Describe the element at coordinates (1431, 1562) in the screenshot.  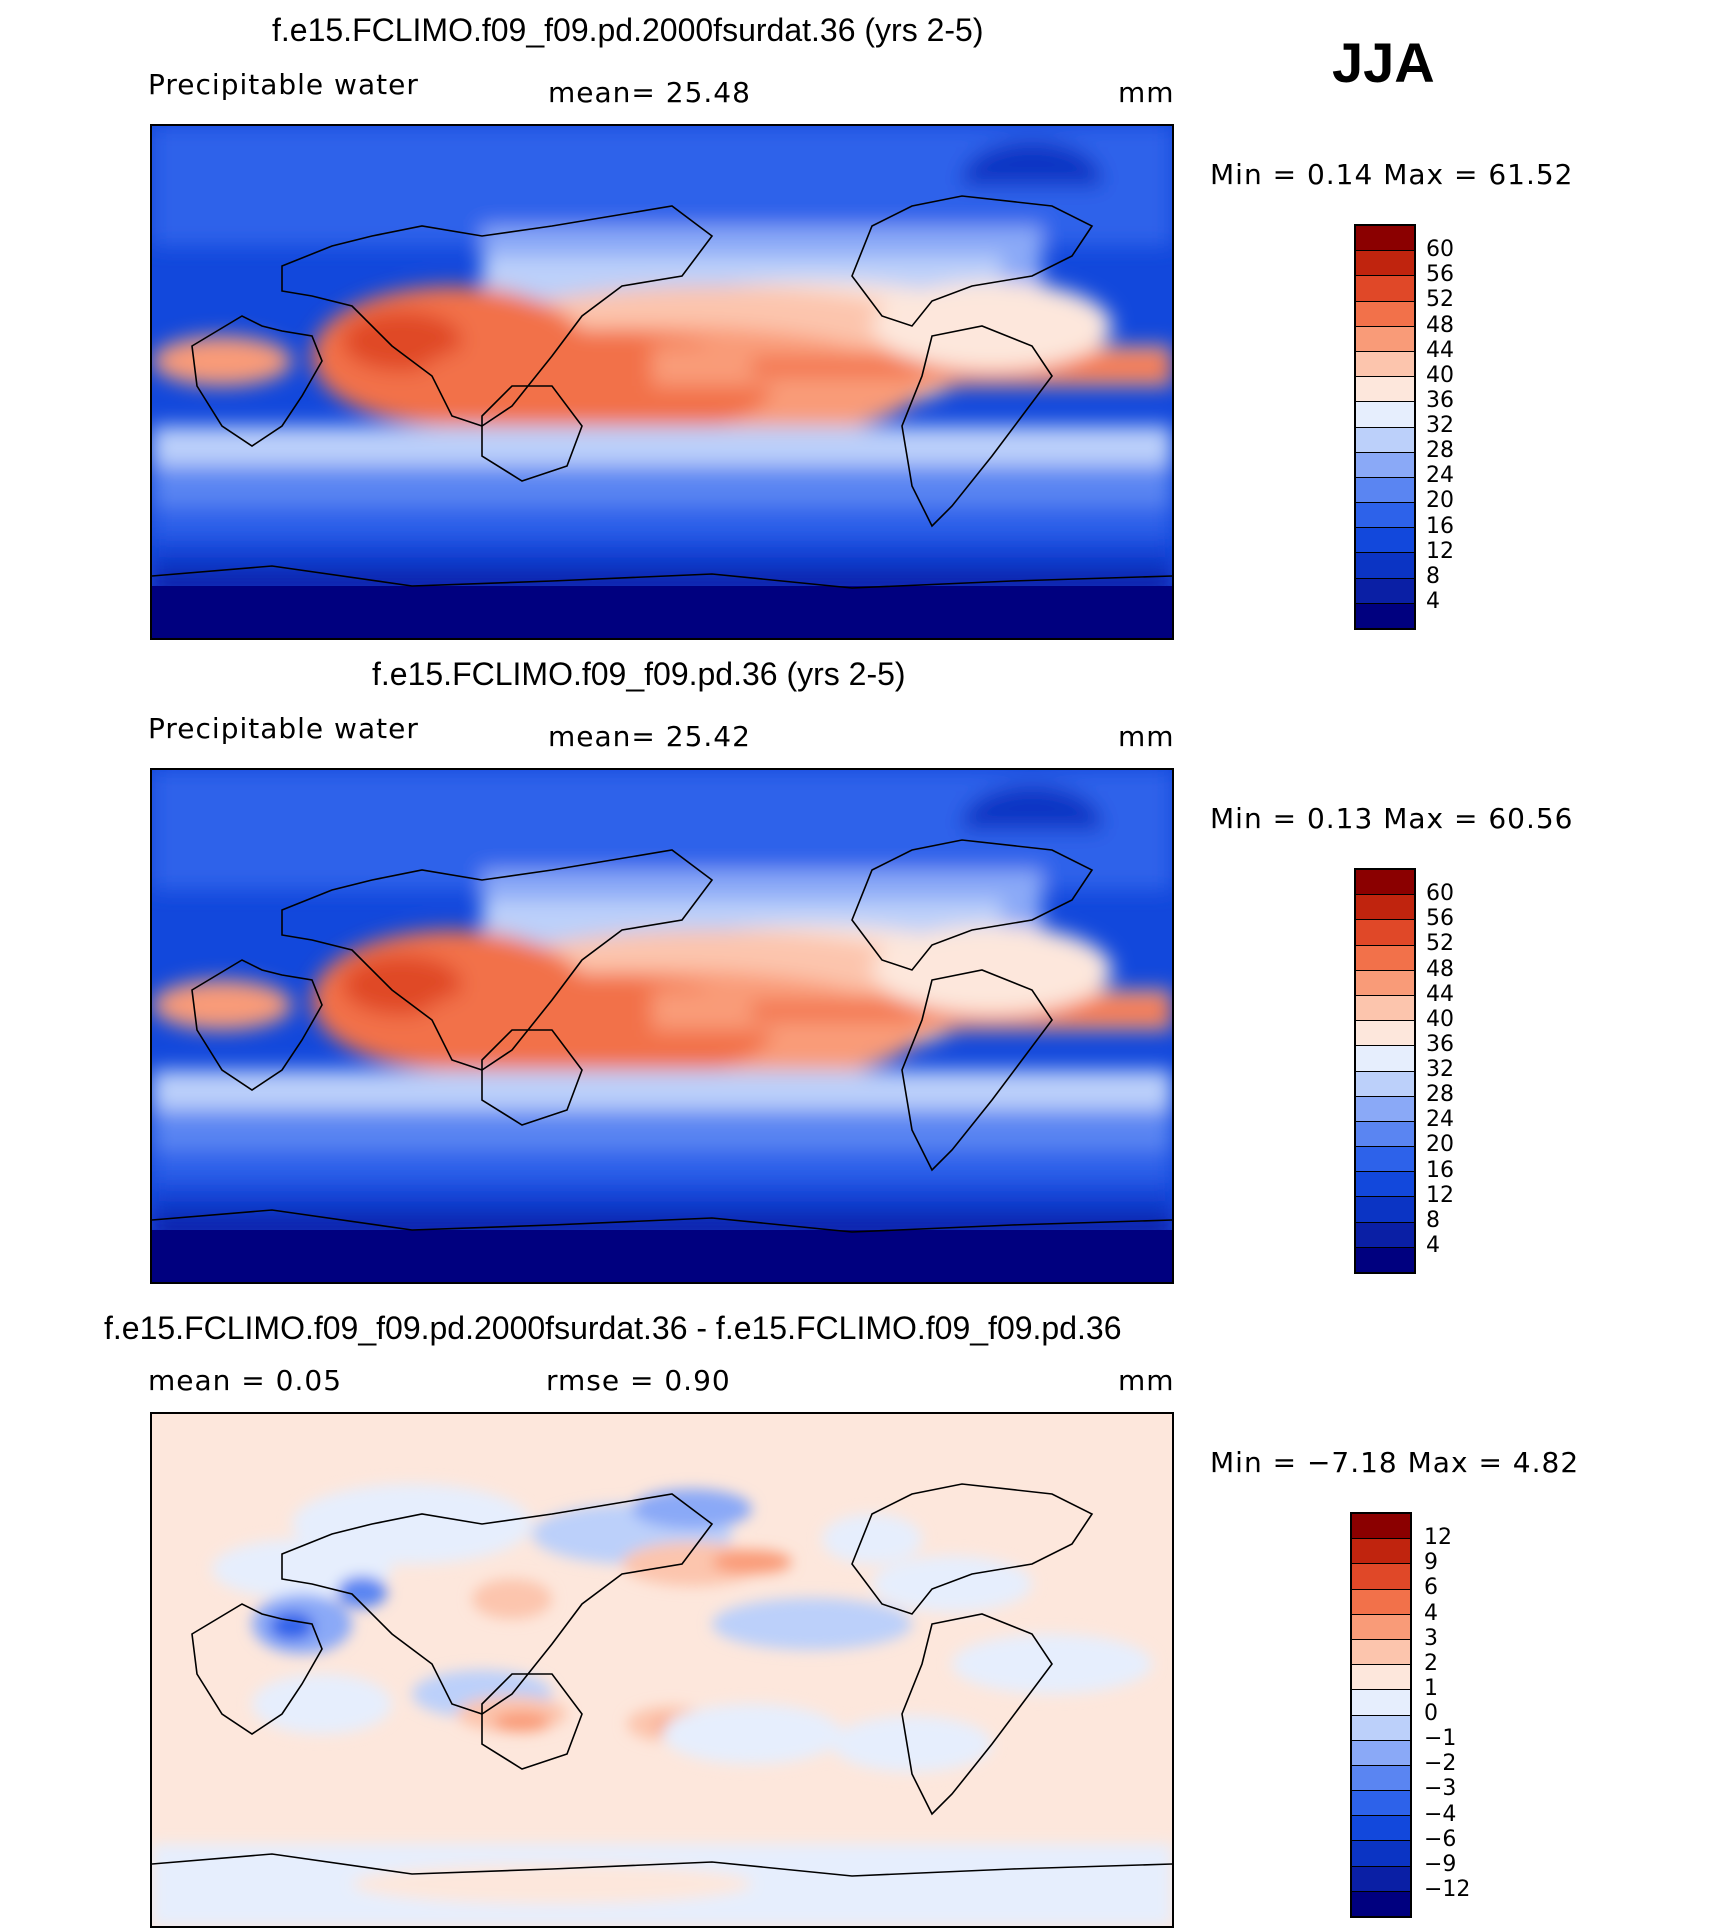
I see `colorbar-tick: 9` at that location.